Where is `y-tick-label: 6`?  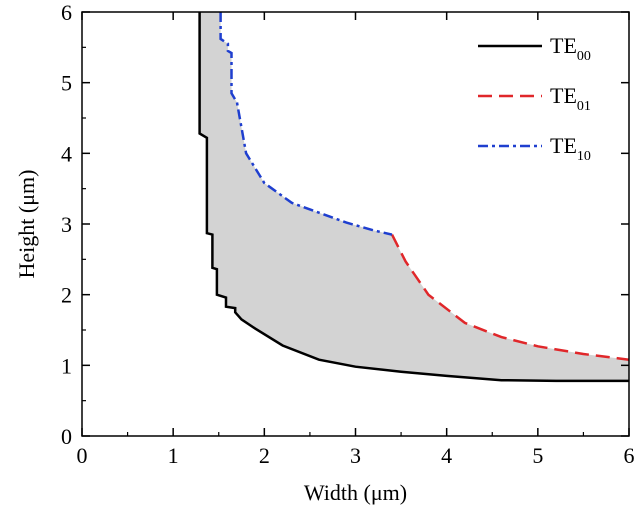
y-tick-label: 6 is located at coordinates (66, 12).